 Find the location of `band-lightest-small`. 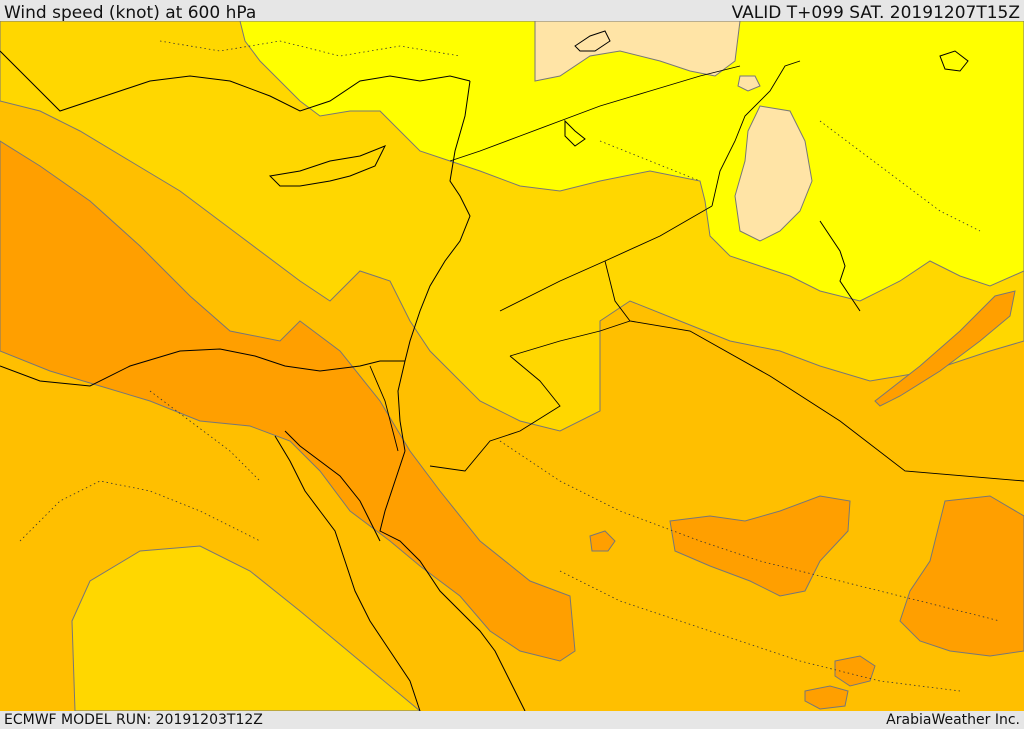

band-lightest-small is located at coordinates (749, 83).